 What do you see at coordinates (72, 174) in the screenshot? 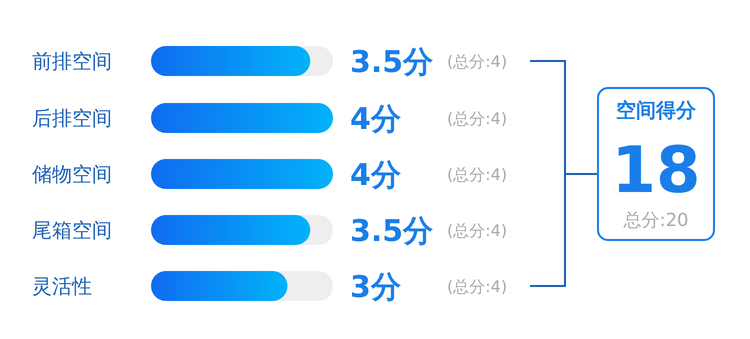
I see `y-tick-label: 储物空间` at bounding box center [72, 174].